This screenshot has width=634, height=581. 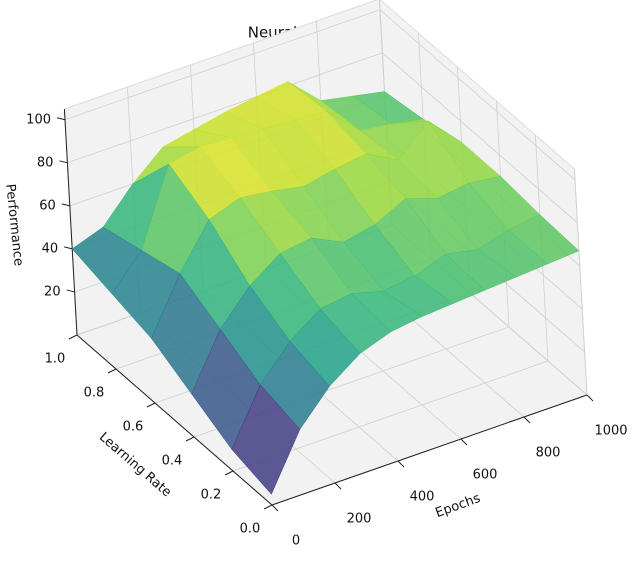 I want to click on y-tick-label: 0.2, so click(x=211, y=495).